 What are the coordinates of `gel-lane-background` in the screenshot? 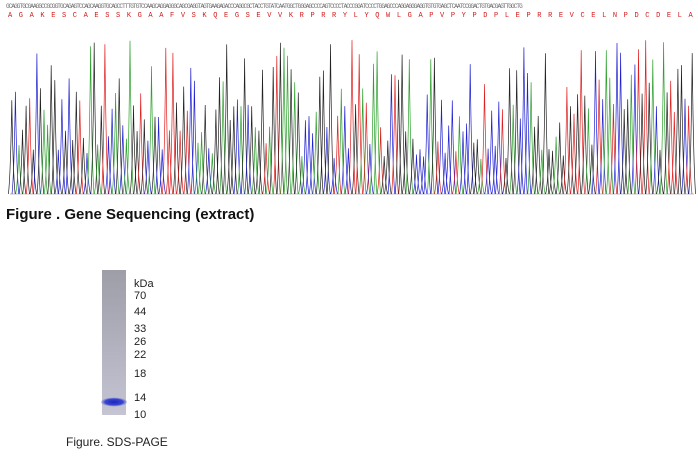 It's located at (114, 342).